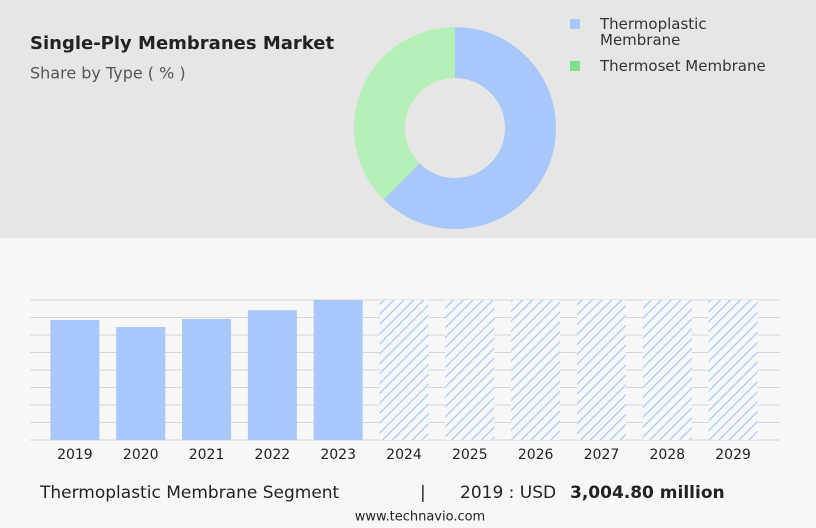 The height and width of the screenshot is (528, 816). Describe the element at coordinates (683, 66) in the screenshot. I see `legend-label: Thermoset Membrane` at that location.